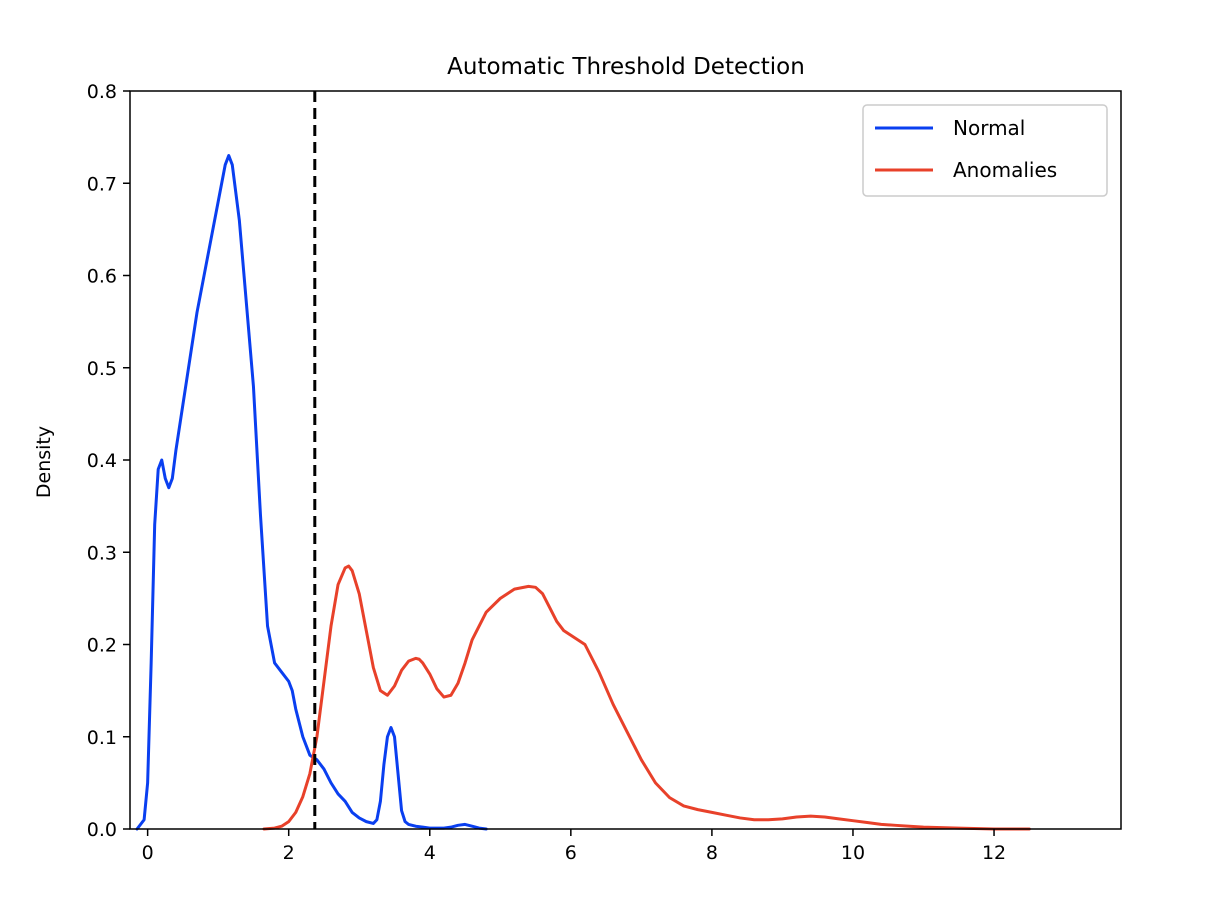 This screenshot has width=1208, height=916. What do you see at coordinates (994, 853) in the screenshot?
I see `x-tick-label: 12` at bounding box center [994, 853].